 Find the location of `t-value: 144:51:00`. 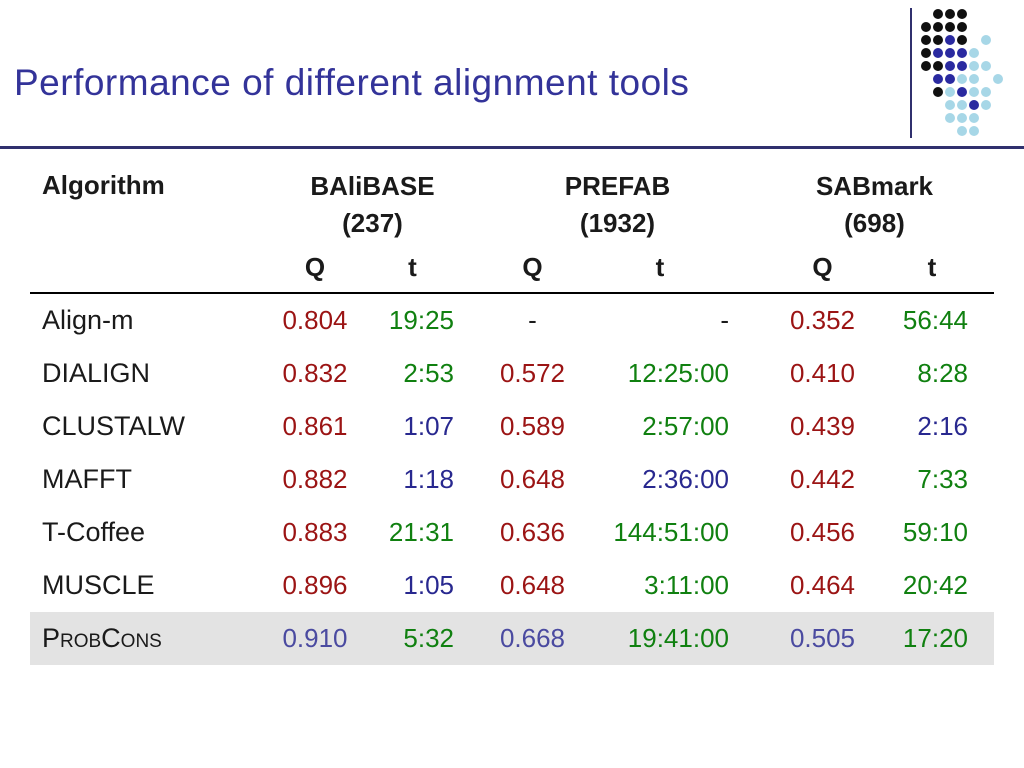

t-value: 144:51:00 is located at coordinates (671, 532).